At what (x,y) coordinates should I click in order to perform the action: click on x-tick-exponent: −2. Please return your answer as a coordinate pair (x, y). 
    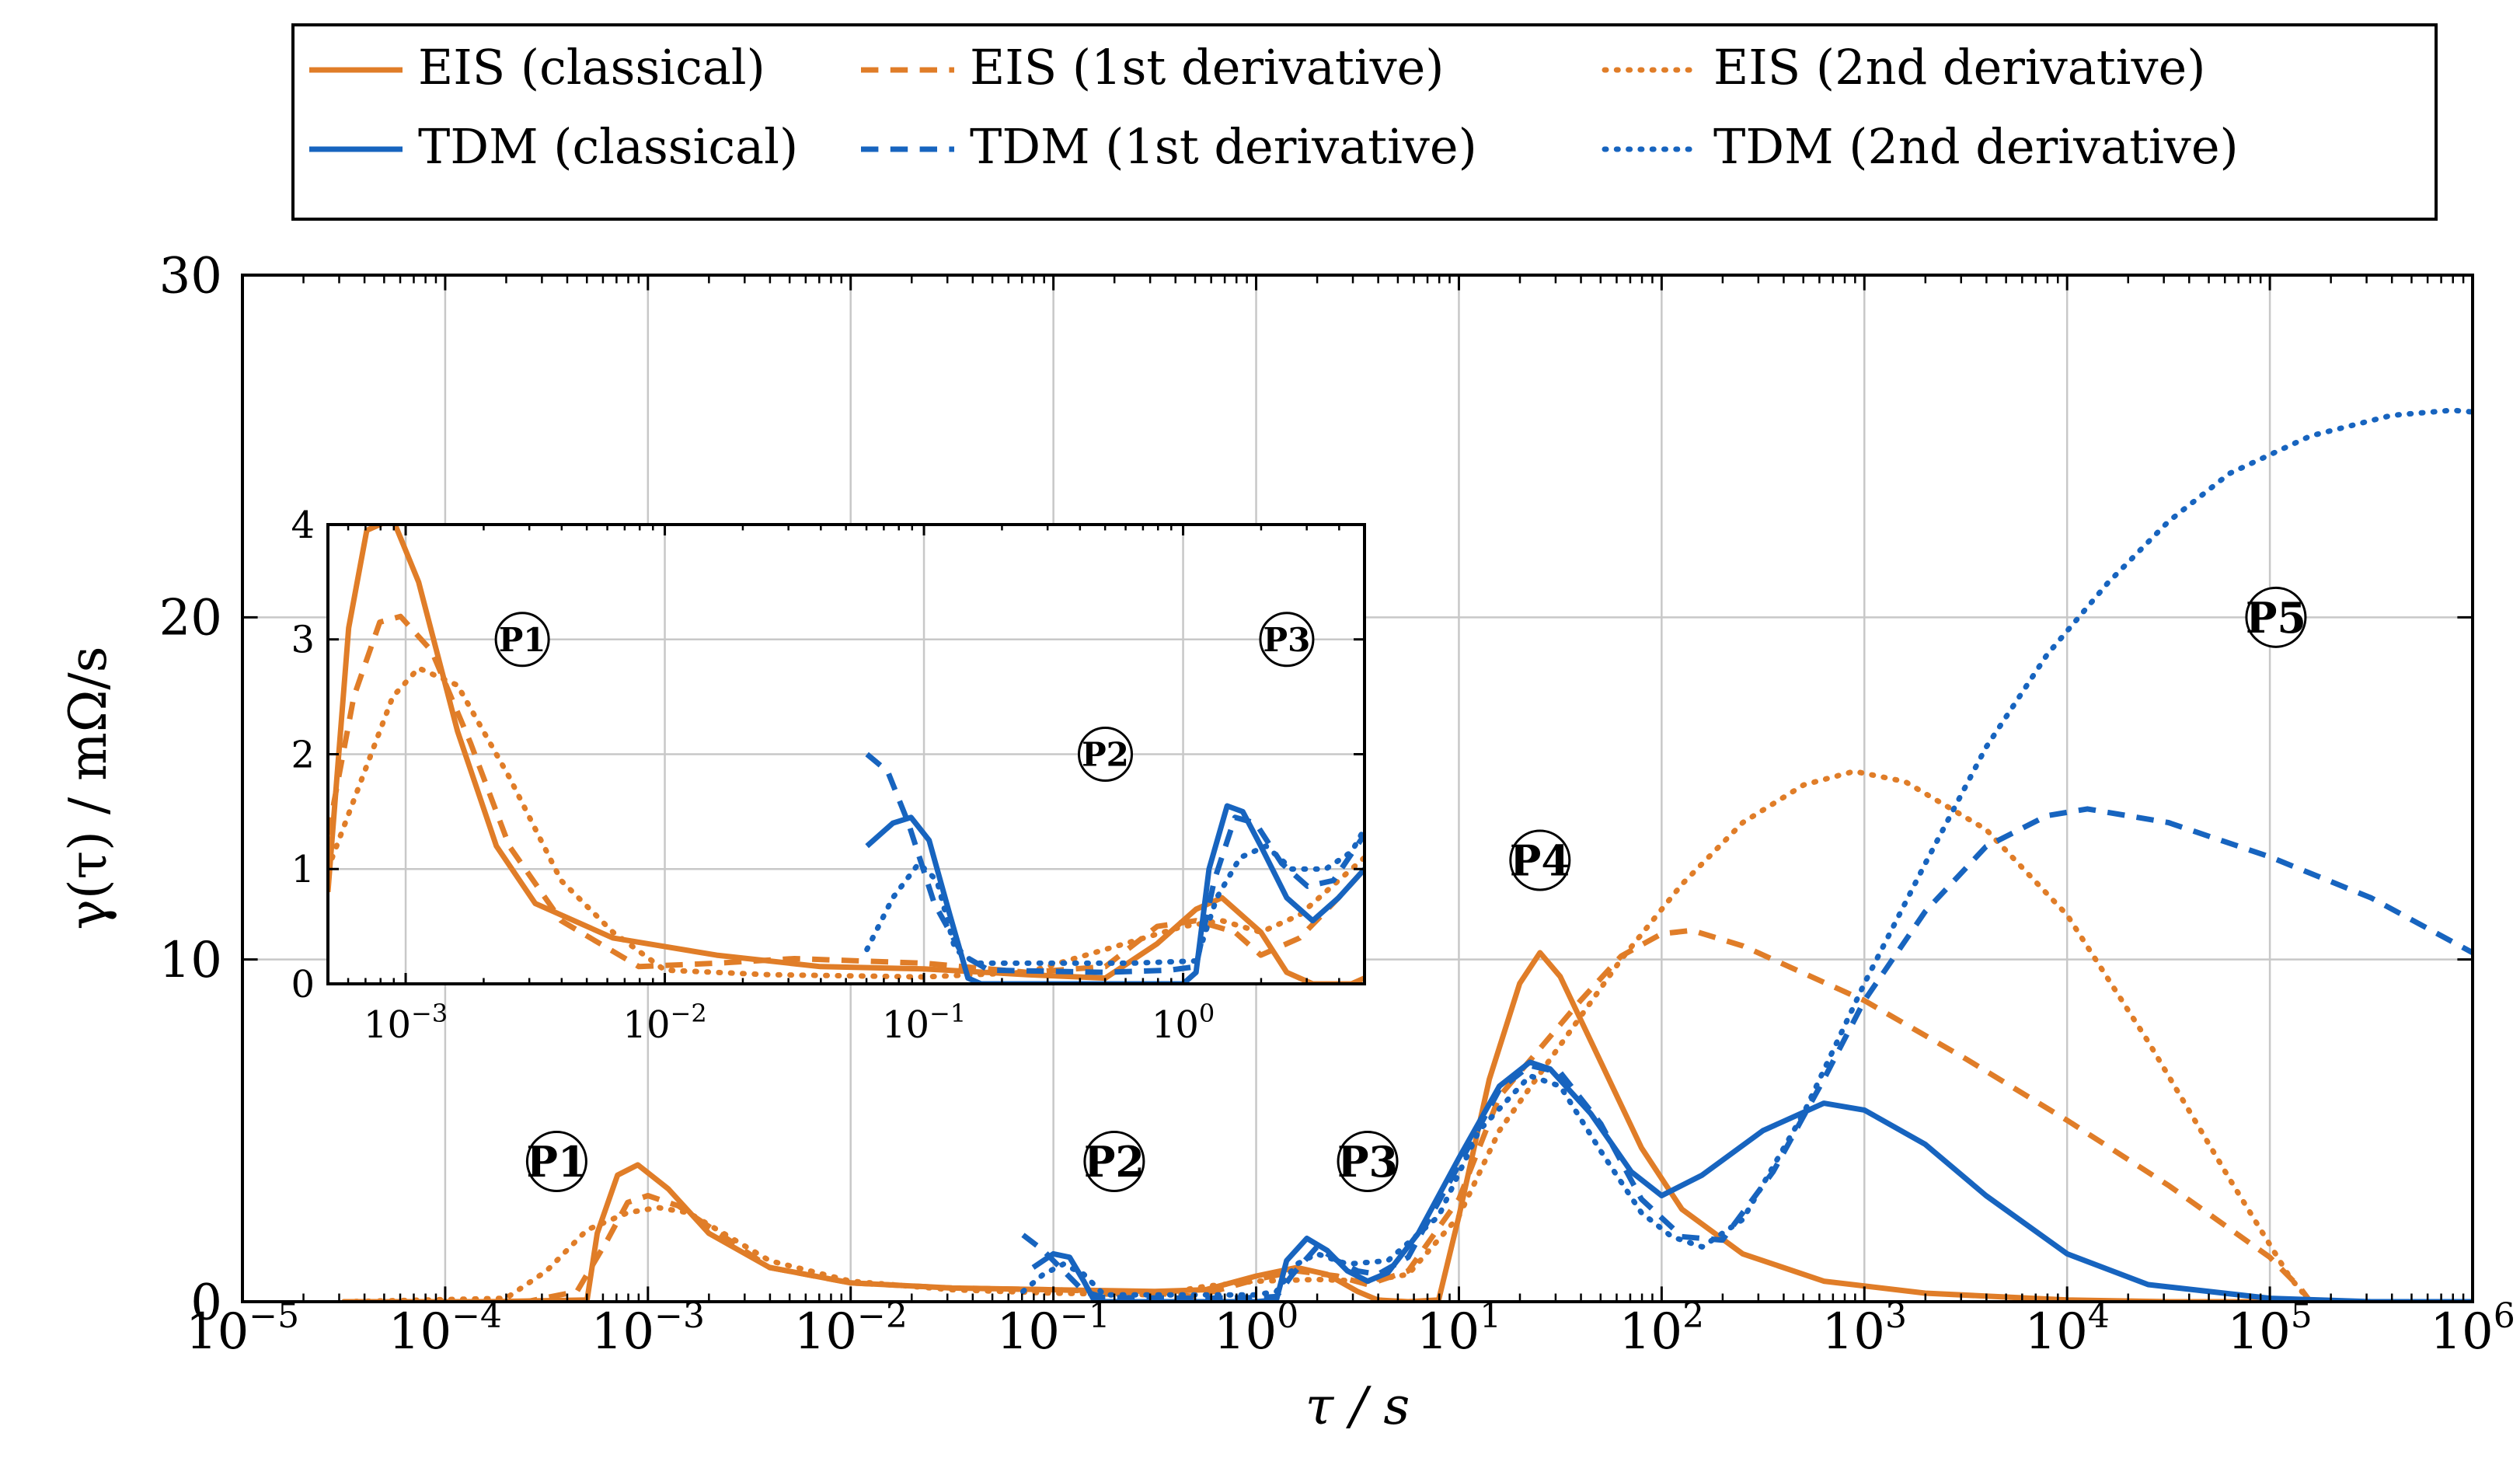
    Looking at the image, I should click on (689, 1013).